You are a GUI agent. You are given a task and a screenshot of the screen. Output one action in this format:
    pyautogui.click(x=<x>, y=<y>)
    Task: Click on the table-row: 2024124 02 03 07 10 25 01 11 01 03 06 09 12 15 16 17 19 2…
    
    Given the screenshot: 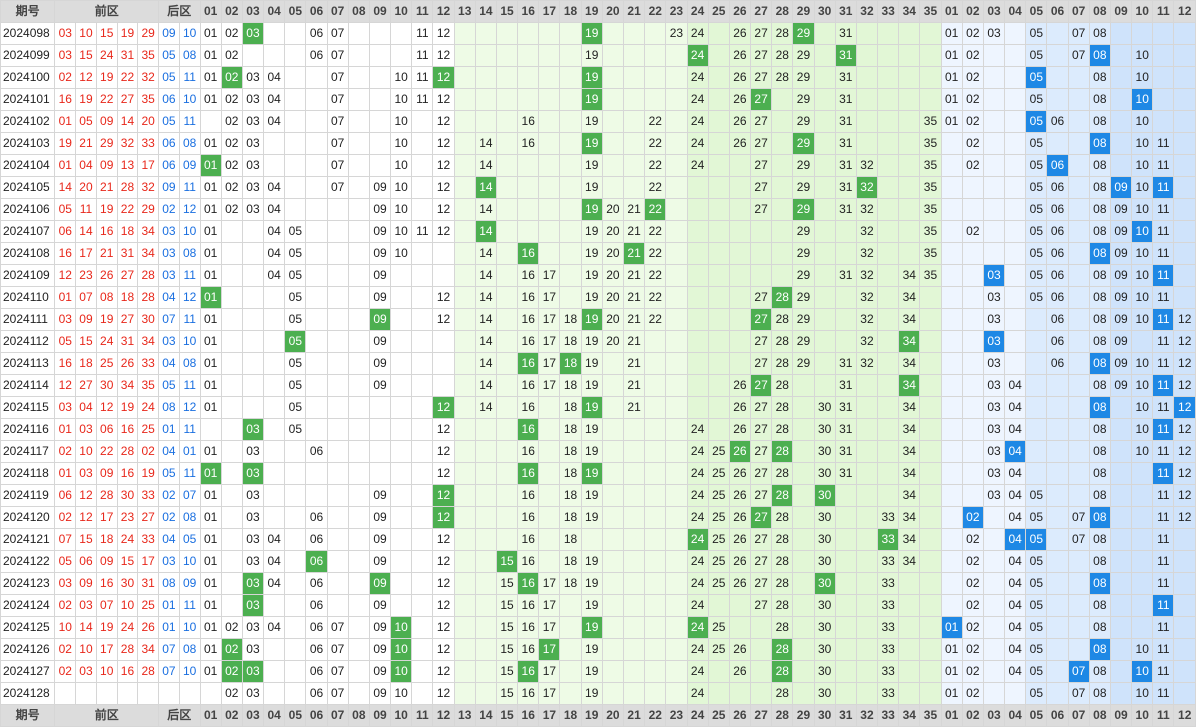 What is the action you would take?
    pyautogui.click(x=598, y=605)
    